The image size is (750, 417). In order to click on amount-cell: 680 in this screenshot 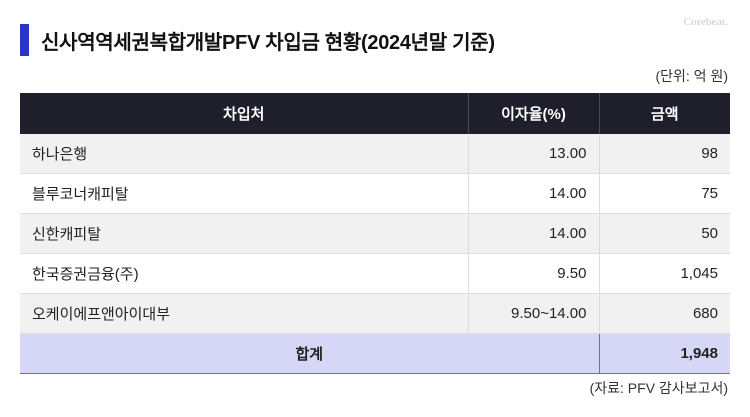, I will do `click(664, 313)`.